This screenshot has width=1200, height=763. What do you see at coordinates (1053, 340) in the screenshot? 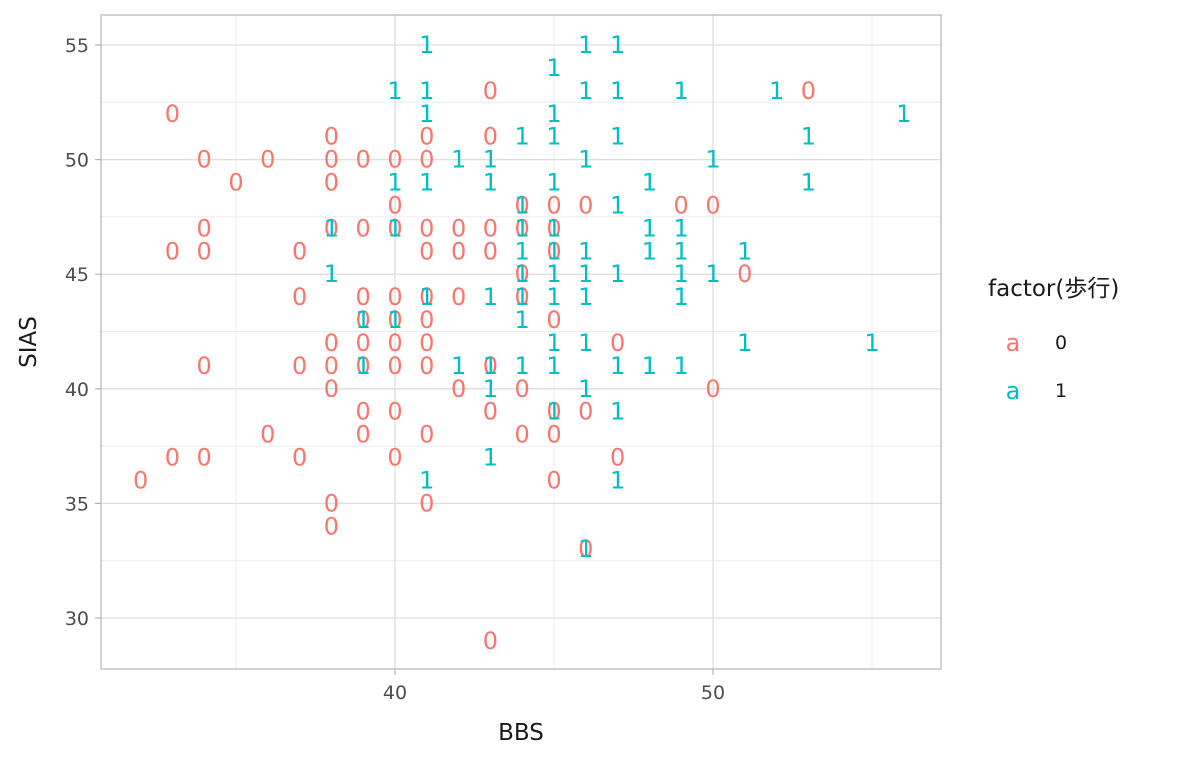
I see `legend: factor(歩行) a 0 a 1` at bounding box center [1053, 340].